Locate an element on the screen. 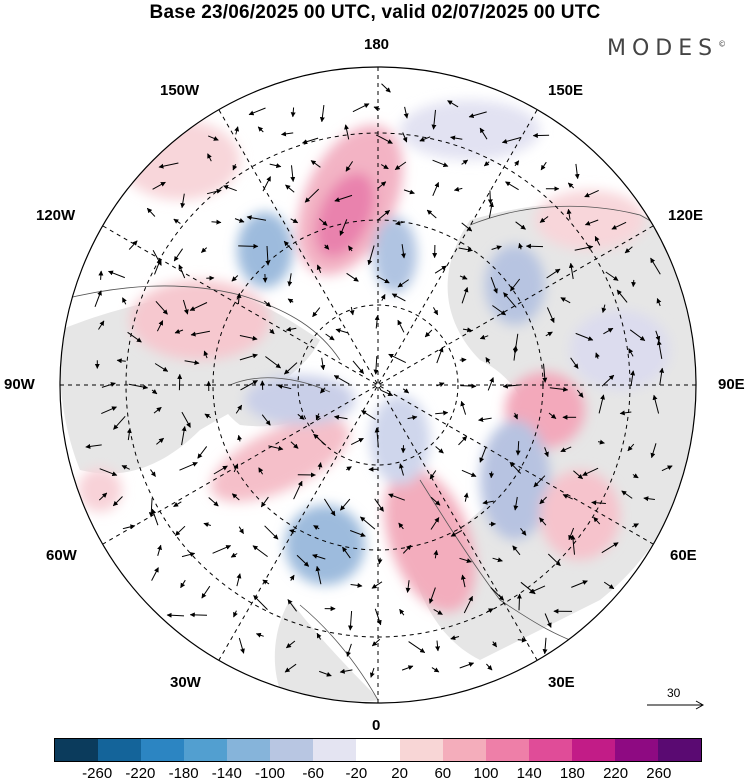 The width and height of the screenshot is (750, 783). colorbar is located at coordinates (378, 750).